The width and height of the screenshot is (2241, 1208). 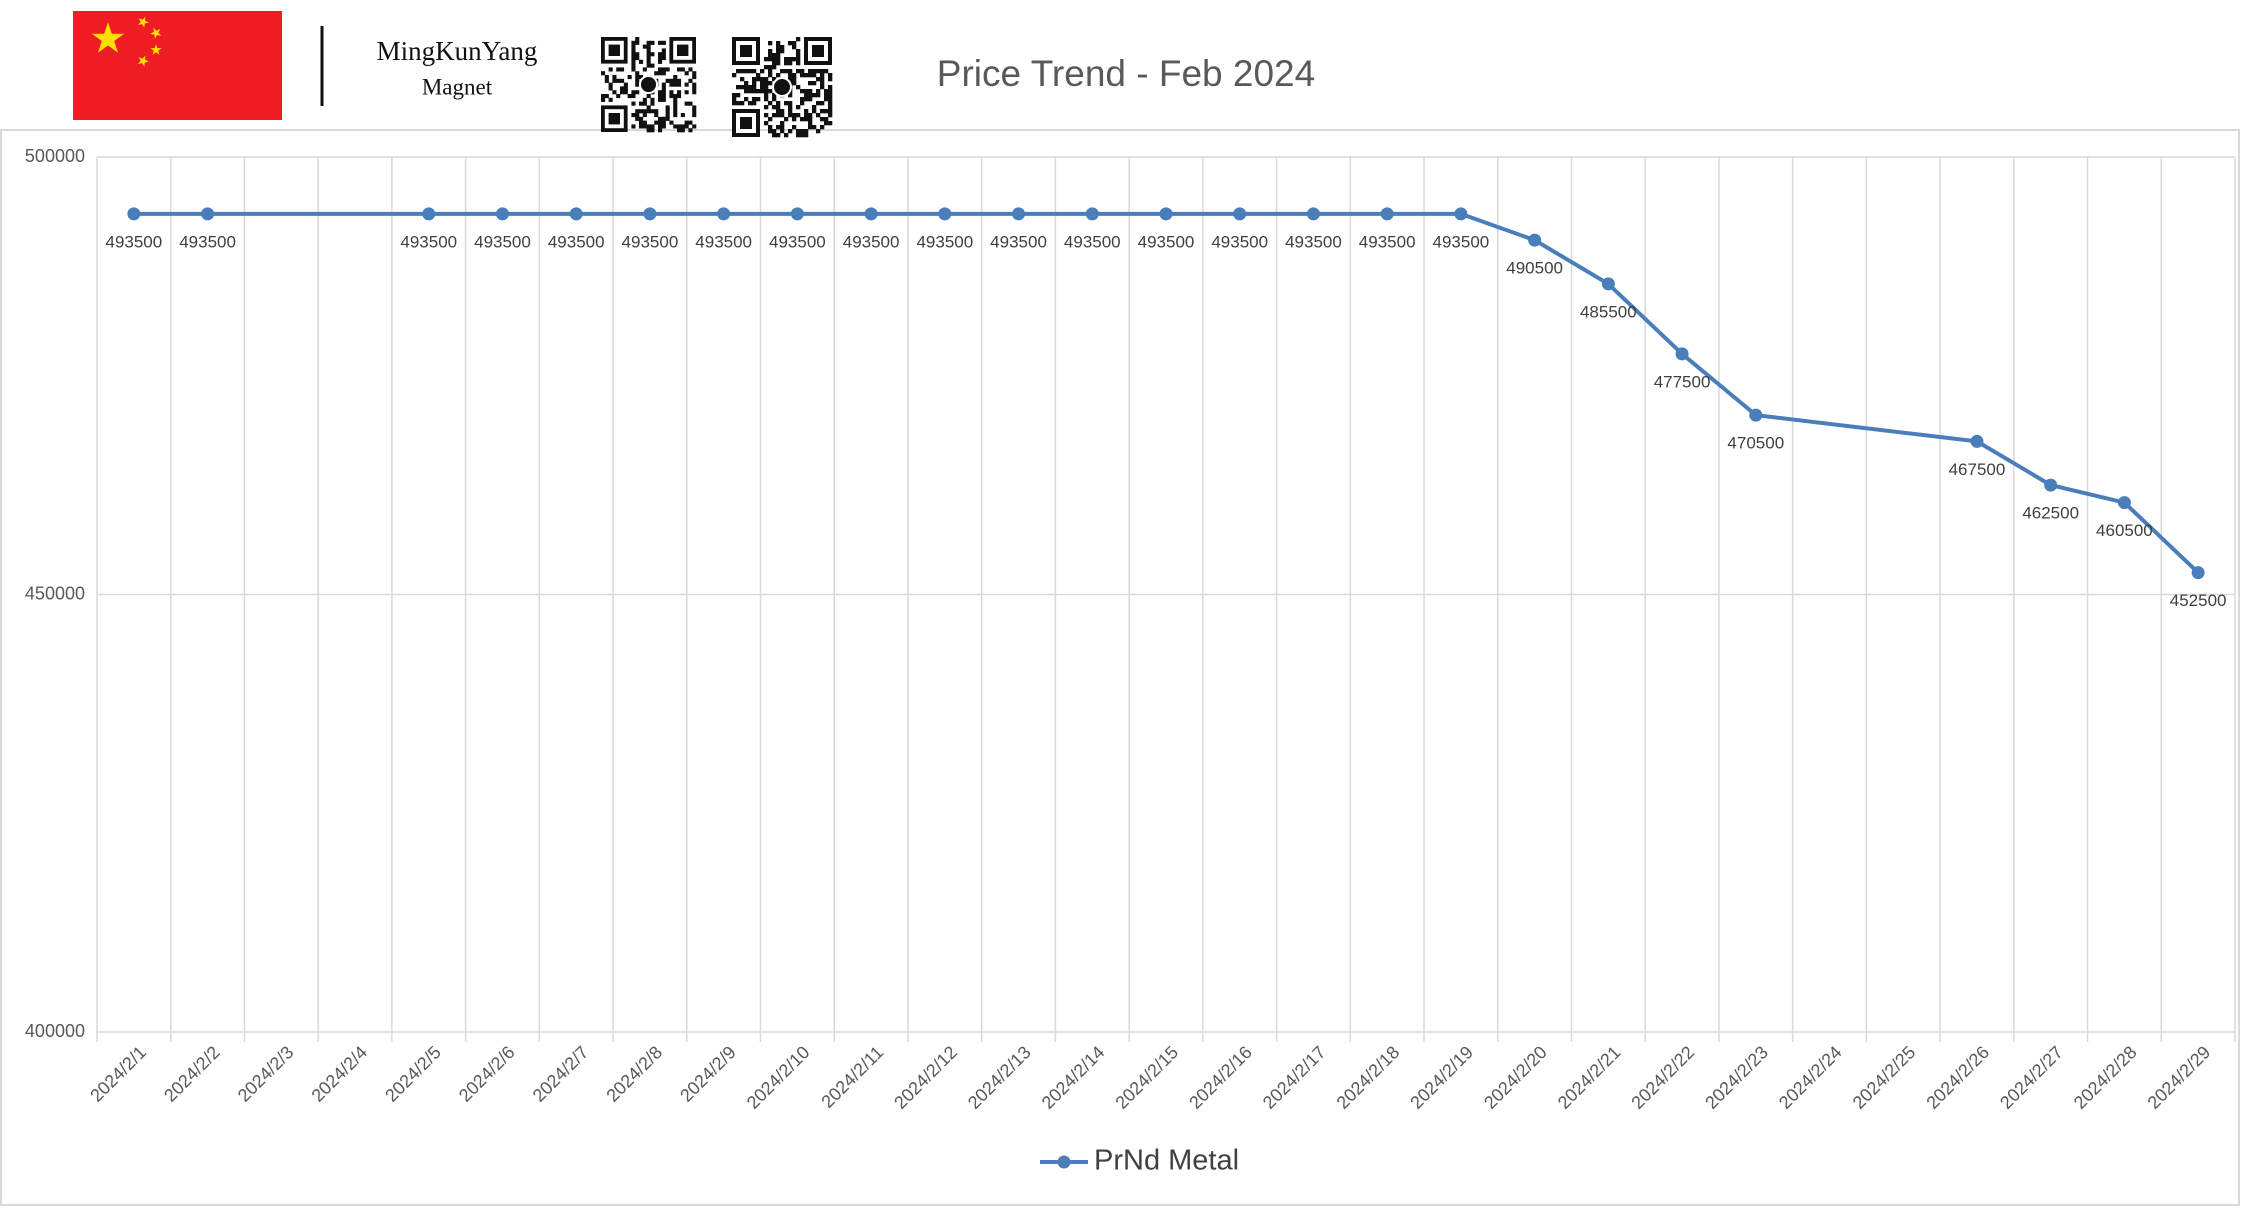 I want to click on data-label: 493500, so click(x=1166, y=241).